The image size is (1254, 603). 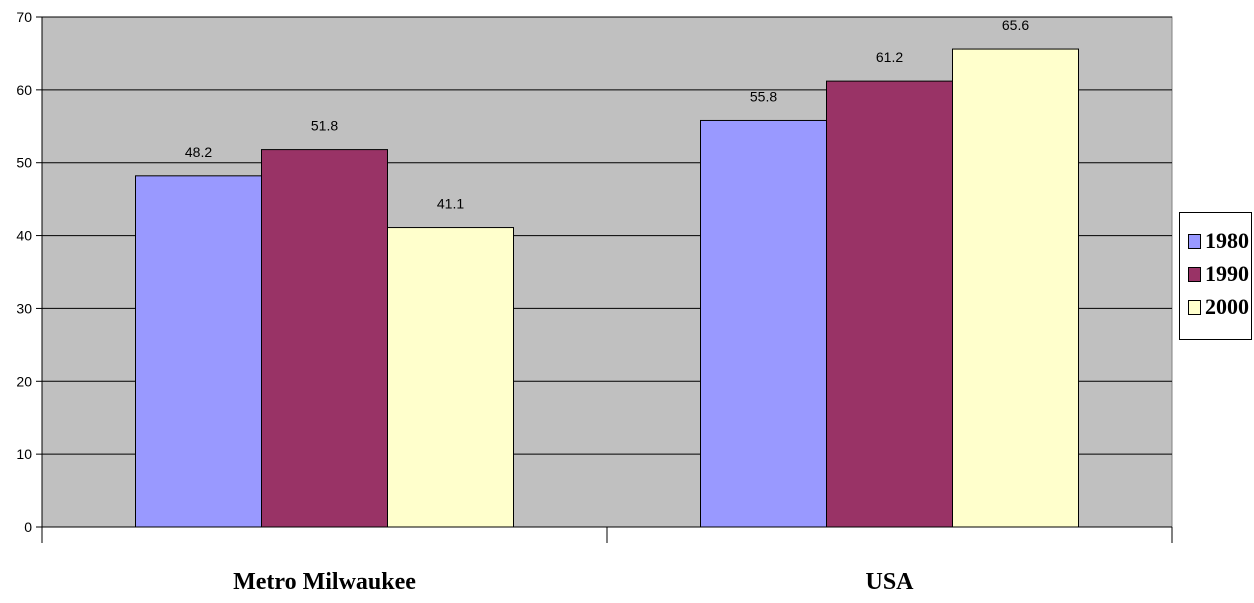 I want to click on bar-1990-usa, so click(x=889, y=304).